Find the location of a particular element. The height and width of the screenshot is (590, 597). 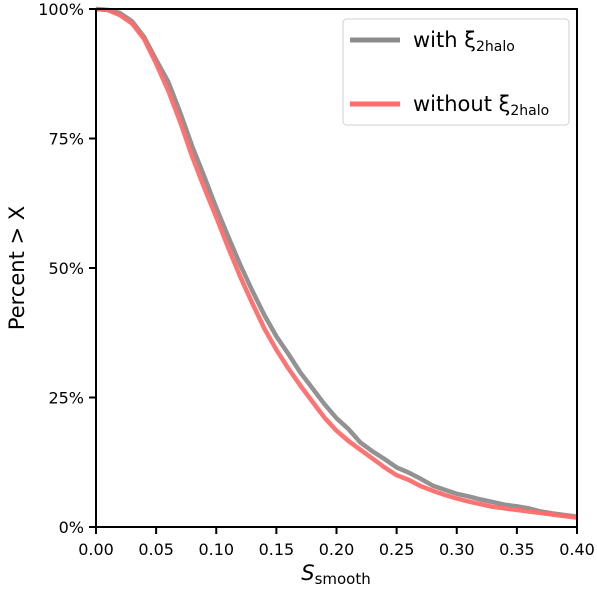

legend-label-with: with ξ2halo is located at coordinates (464, 41).